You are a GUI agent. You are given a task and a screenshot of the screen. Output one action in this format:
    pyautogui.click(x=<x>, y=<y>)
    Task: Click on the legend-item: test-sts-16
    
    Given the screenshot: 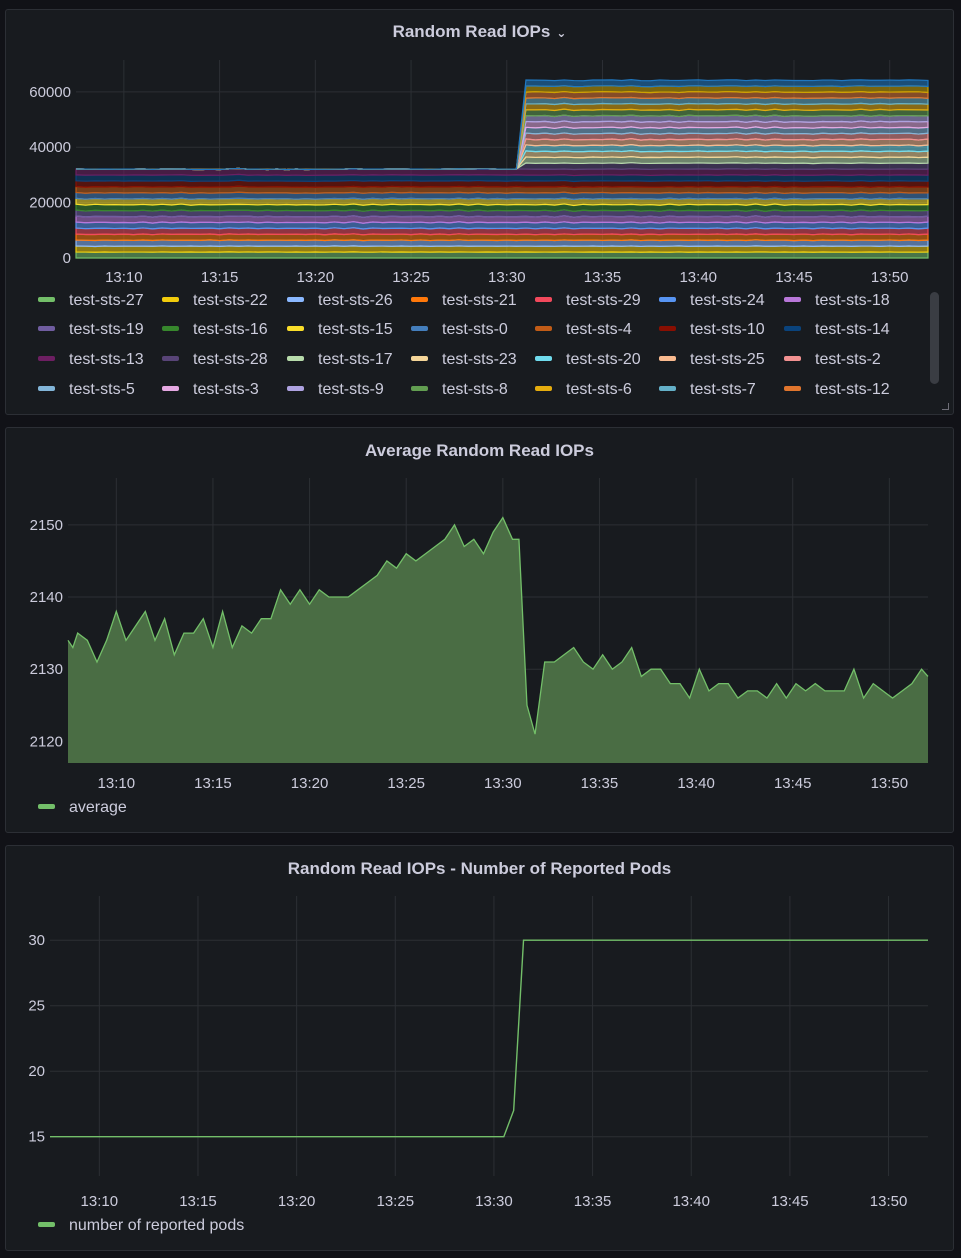 What is the action you would take?
    pyautogui.click(x=215, y=330)
    